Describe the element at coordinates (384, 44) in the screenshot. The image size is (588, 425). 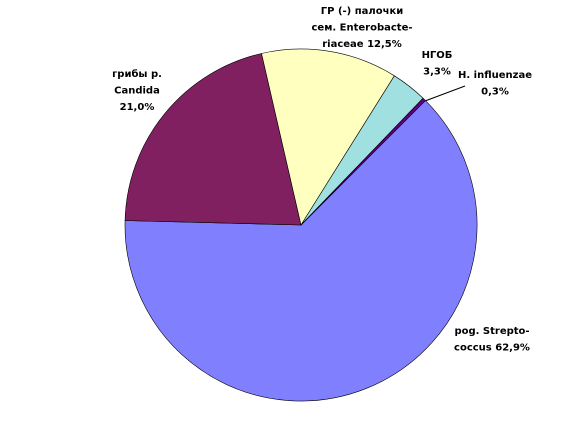
I see `value-label: 12,5%` at that location.